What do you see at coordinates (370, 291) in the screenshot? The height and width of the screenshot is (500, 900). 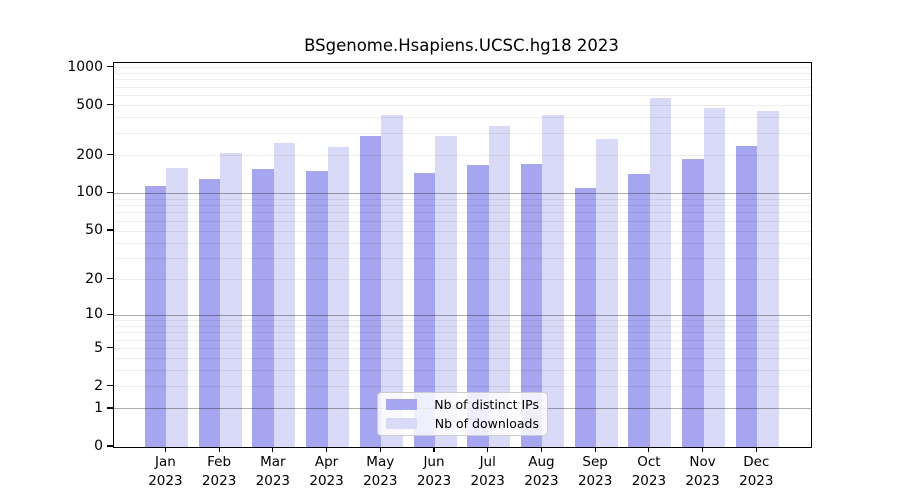 I see `bar-ips-may` at bounding box center [370, 291].